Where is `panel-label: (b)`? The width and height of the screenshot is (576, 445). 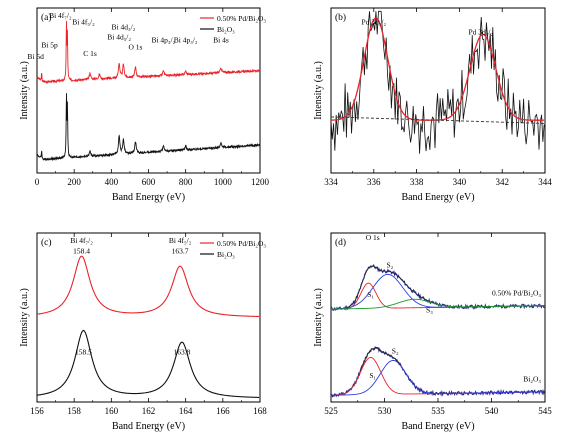 panel-label: (b) is located at coordinates (340, 17).